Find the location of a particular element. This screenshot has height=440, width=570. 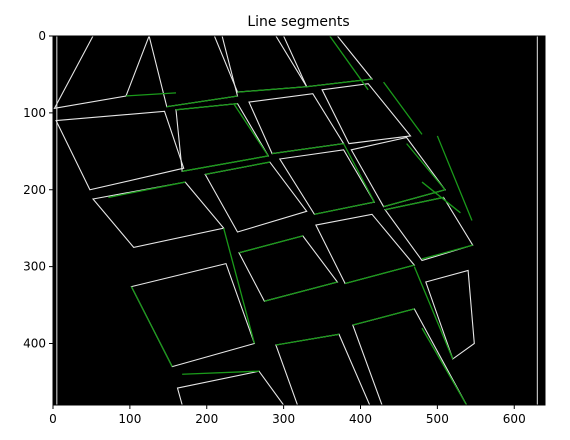

y-axis: 0 100 200 300 400 is located at coordinates (38, 190).